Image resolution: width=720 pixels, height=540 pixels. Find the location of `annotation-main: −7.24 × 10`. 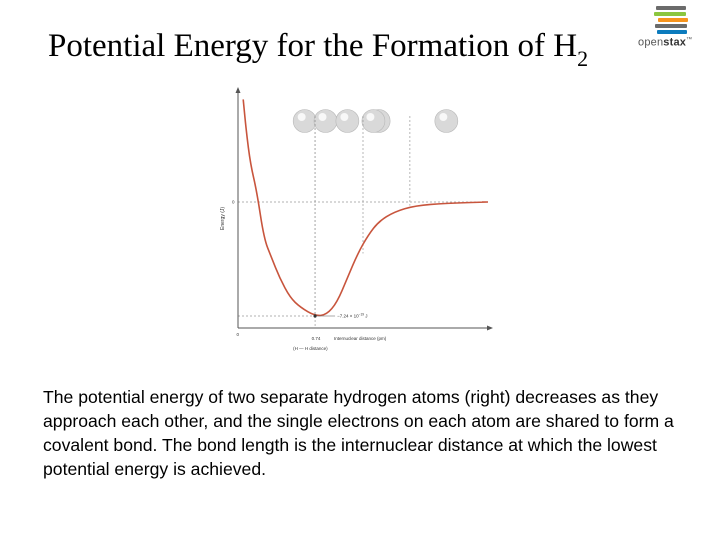

annotation-main: −7.24 × 10 is located at coordinates (348, 316).